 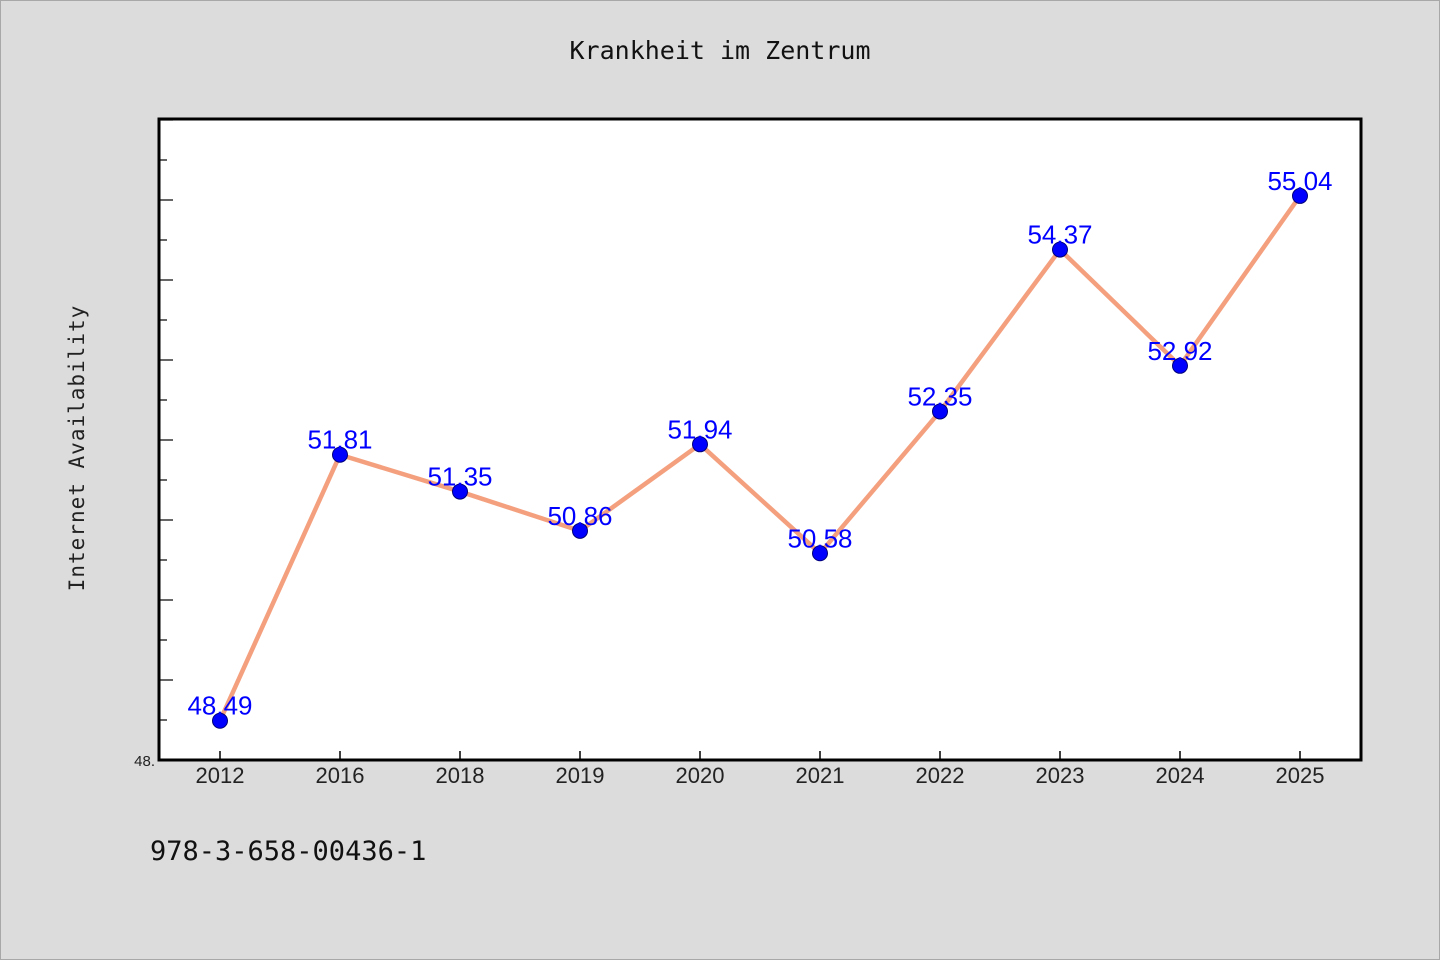 What do you see at coordinates (219, 706) in the screenshot?
I see `data-label: 48.49` at bounding box center [219, 706].